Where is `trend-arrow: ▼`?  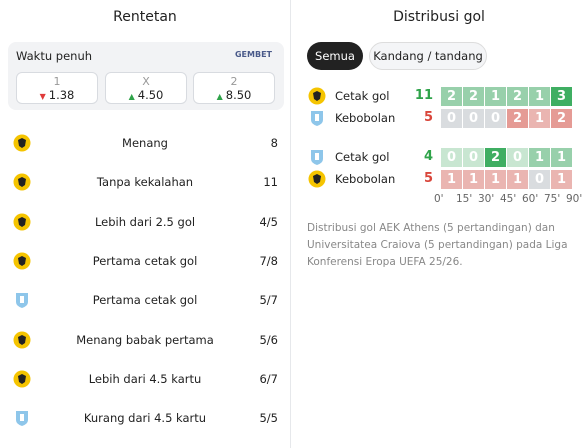
trend-arrow: ▼ is located at coordinates (42, 96).